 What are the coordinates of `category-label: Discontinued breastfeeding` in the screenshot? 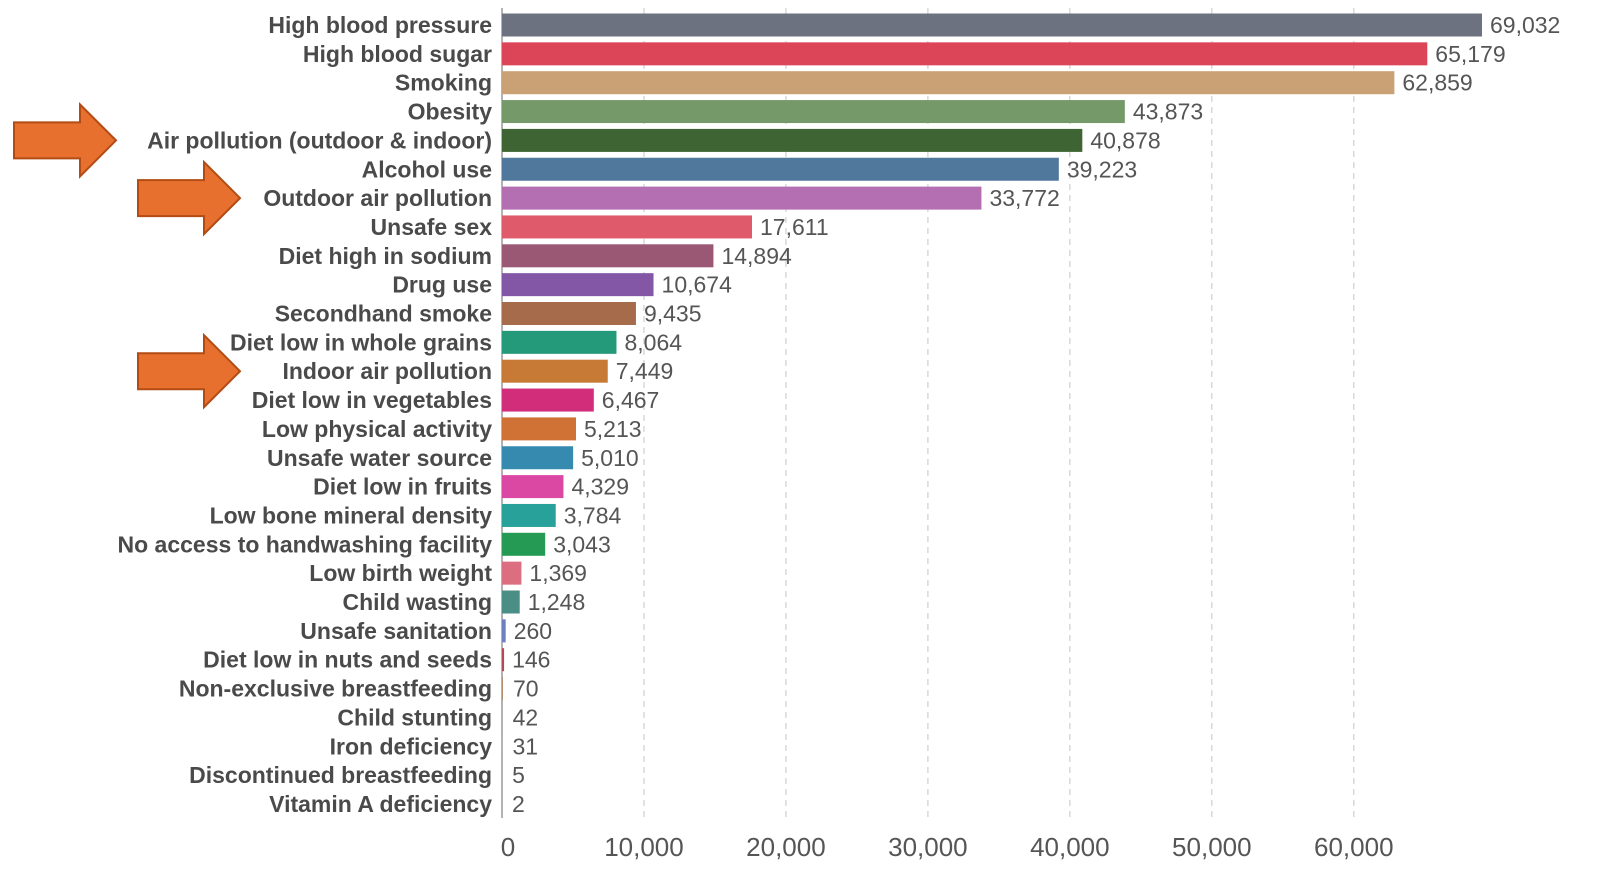 It's located at (340, 775).